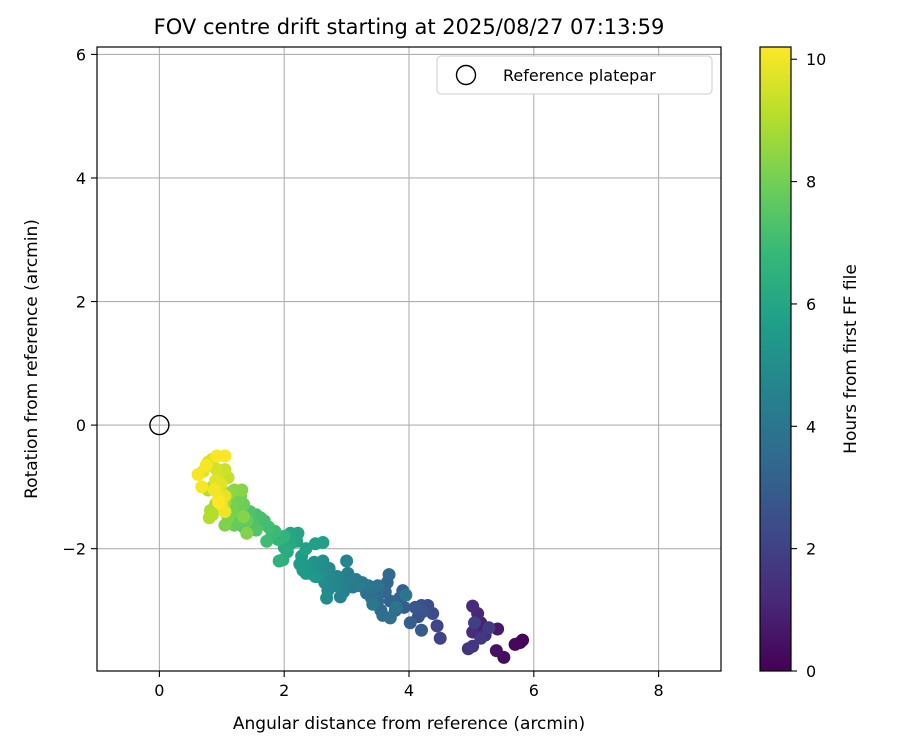 The image size is (900, 750). I want to click on legend-box, so click(574, 75).